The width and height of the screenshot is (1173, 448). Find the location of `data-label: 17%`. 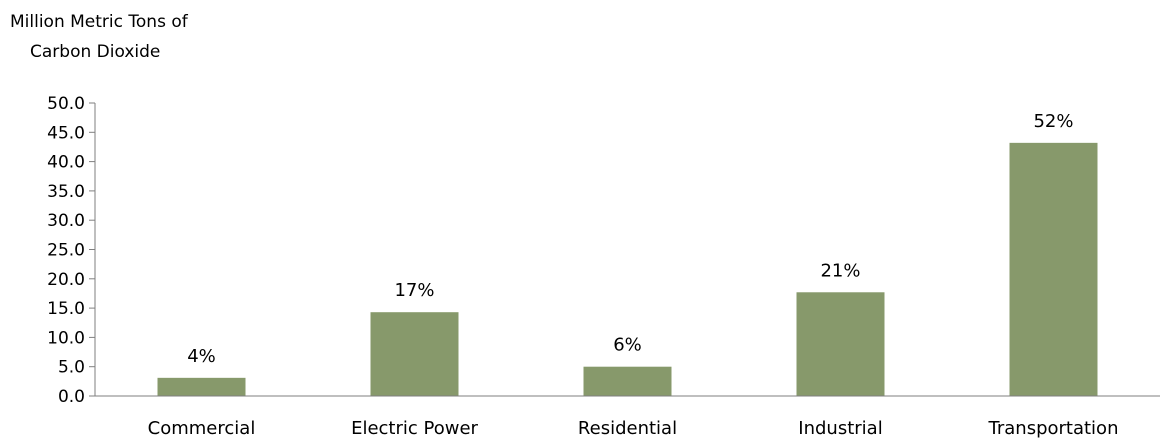

data-label: 17% is located at coordinates (414, 290).